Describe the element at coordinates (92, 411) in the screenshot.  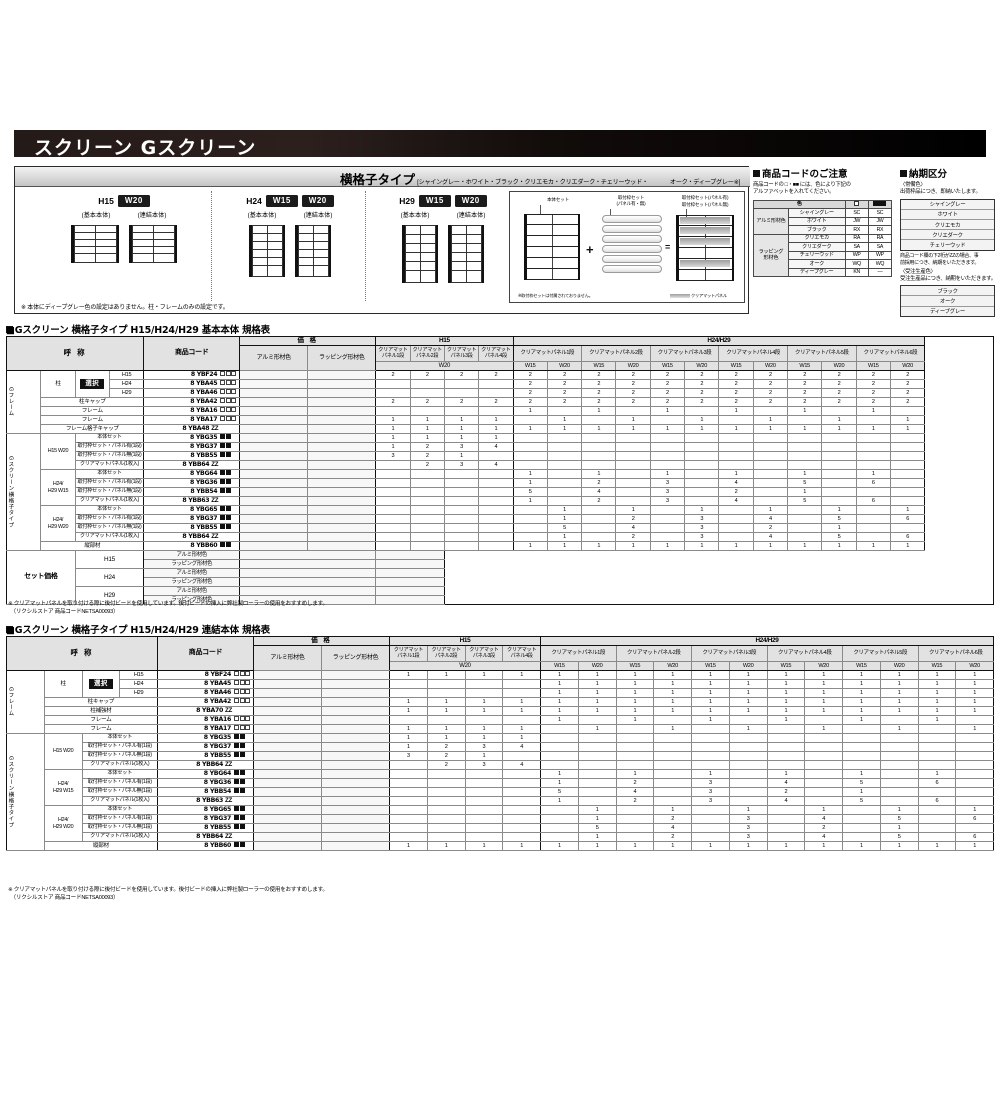
I see `part-name: フレーム` at that location.